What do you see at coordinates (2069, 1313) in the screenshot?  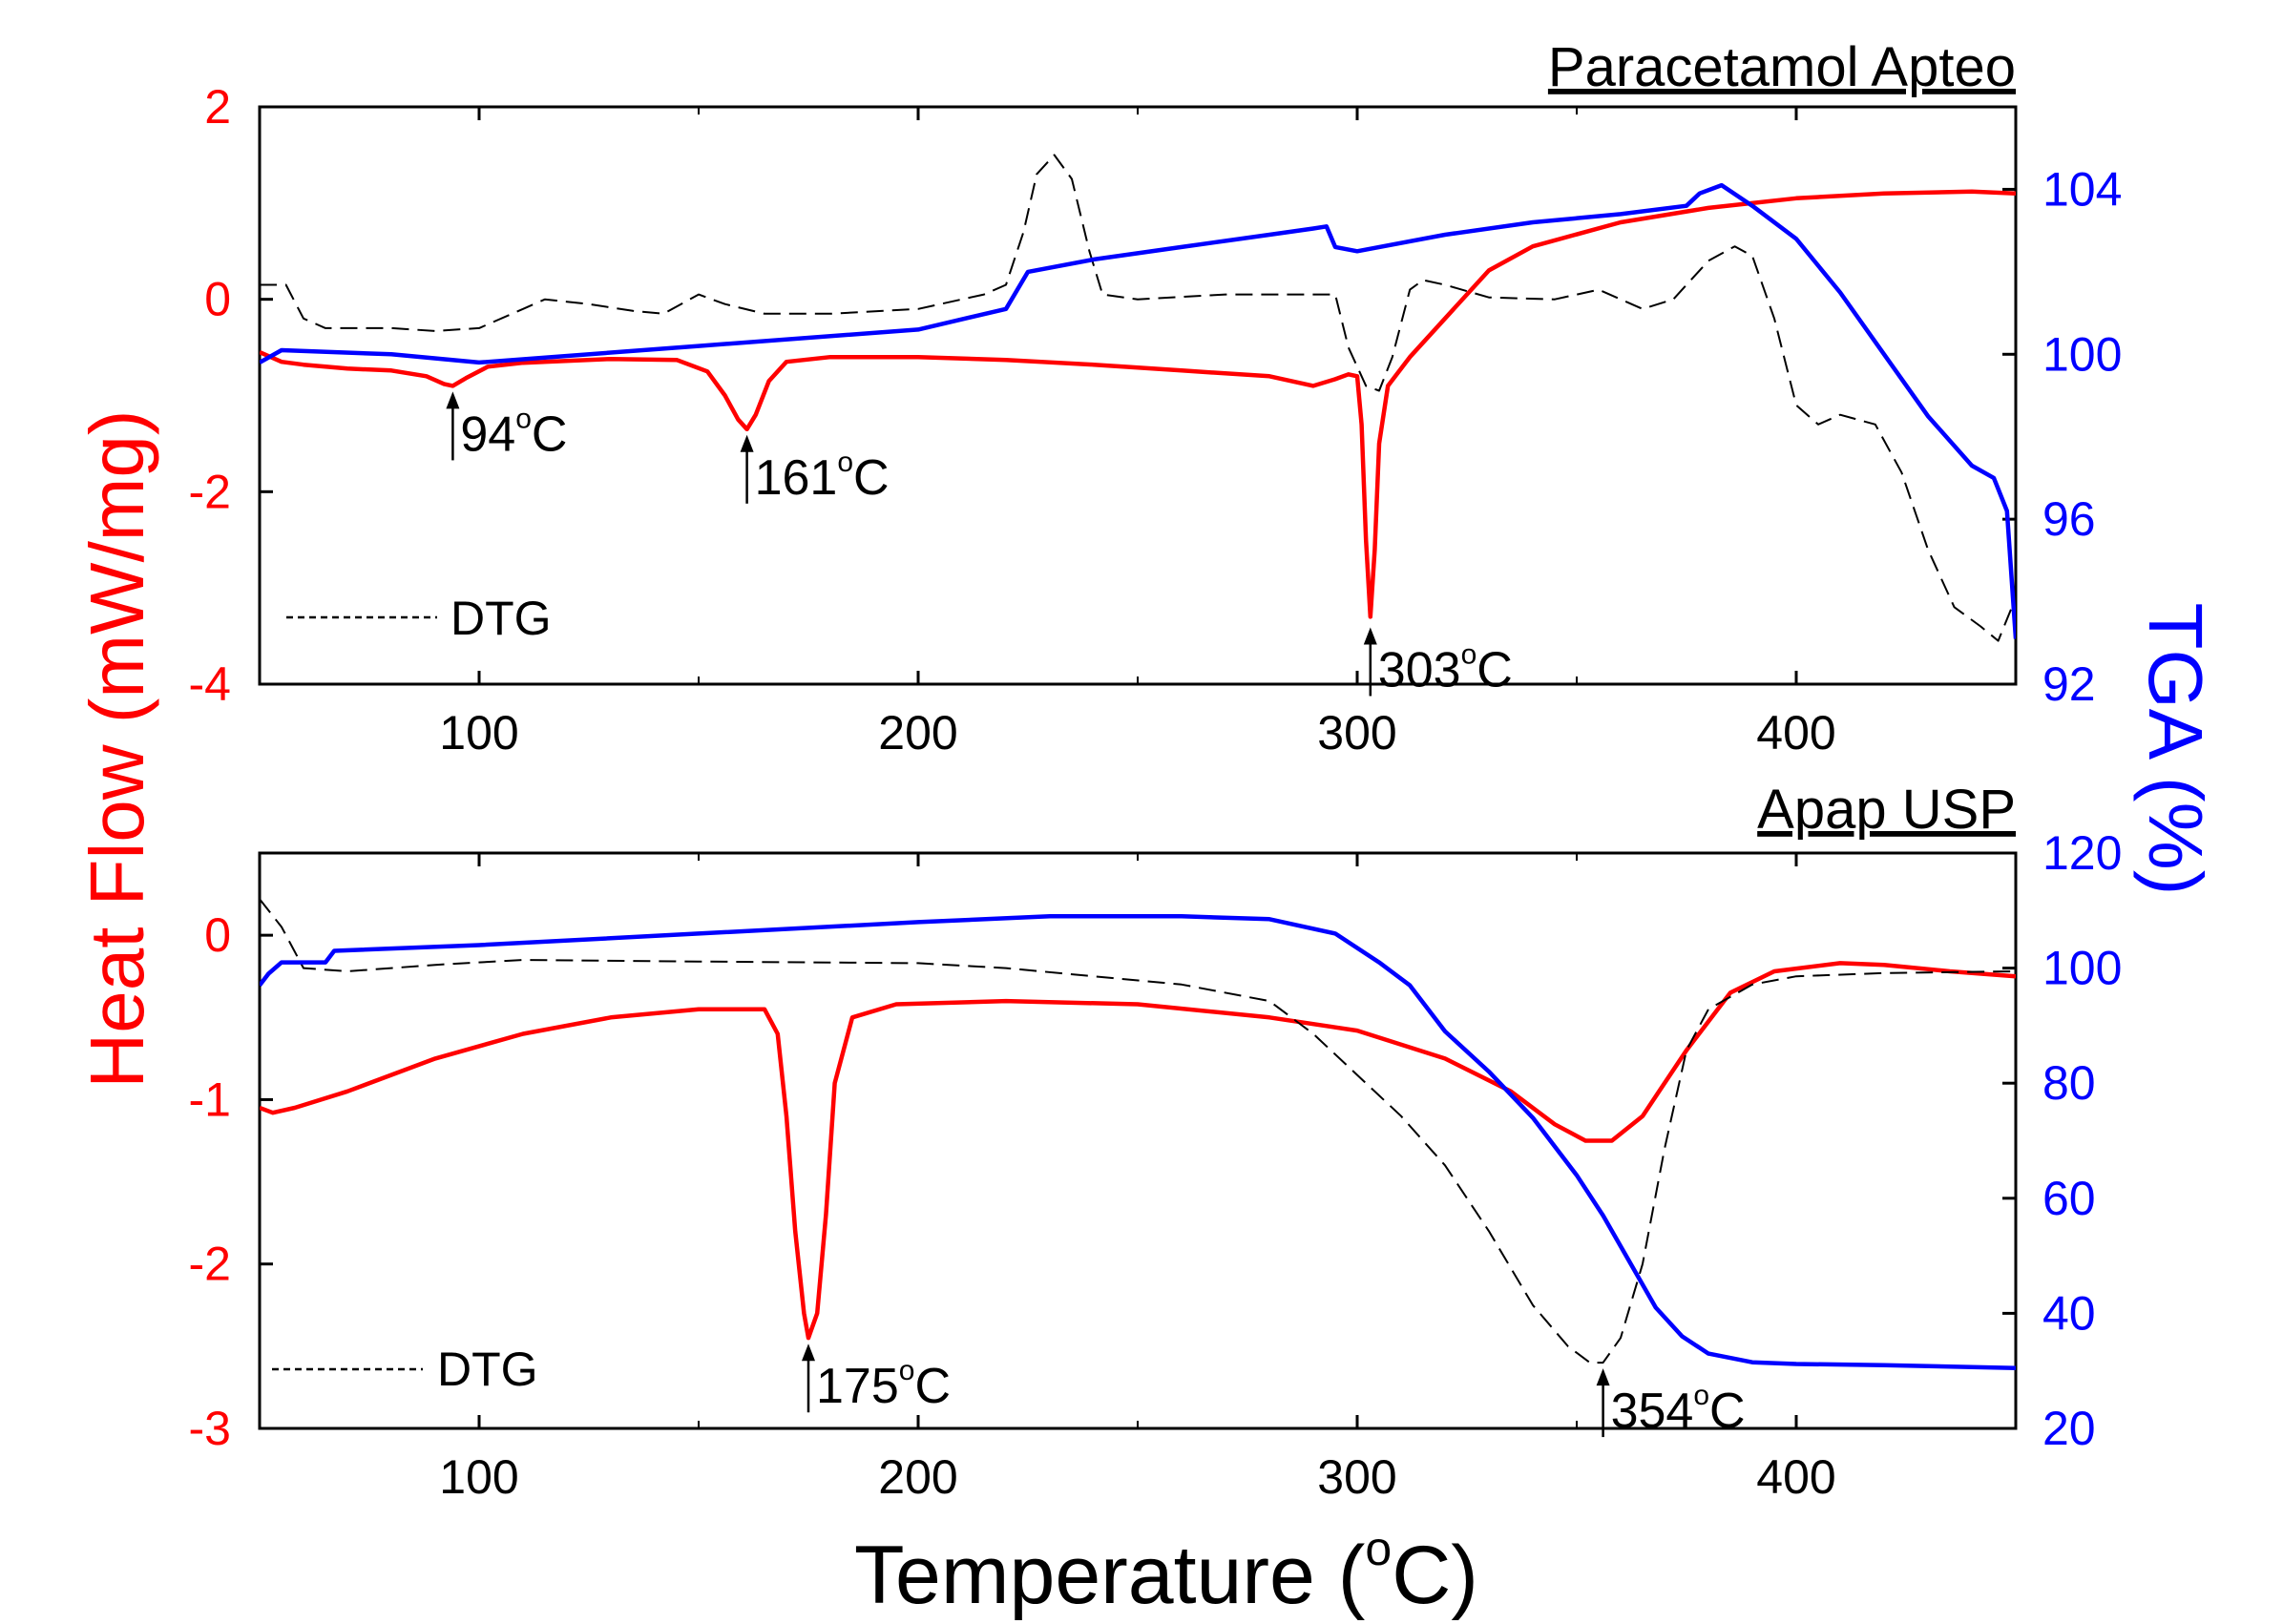 I see `y-right-tick-label-bottom: 40` at bounding box center [2069, 1313].